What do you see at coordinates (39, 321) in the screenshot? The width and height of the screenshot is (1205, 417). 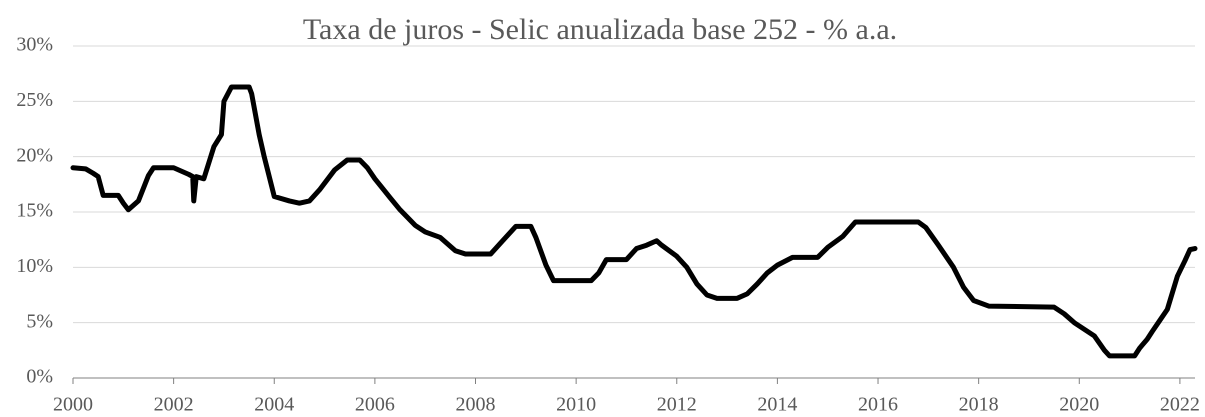 I see `y-tick-label: 5%` at bounding box center [39, 321].